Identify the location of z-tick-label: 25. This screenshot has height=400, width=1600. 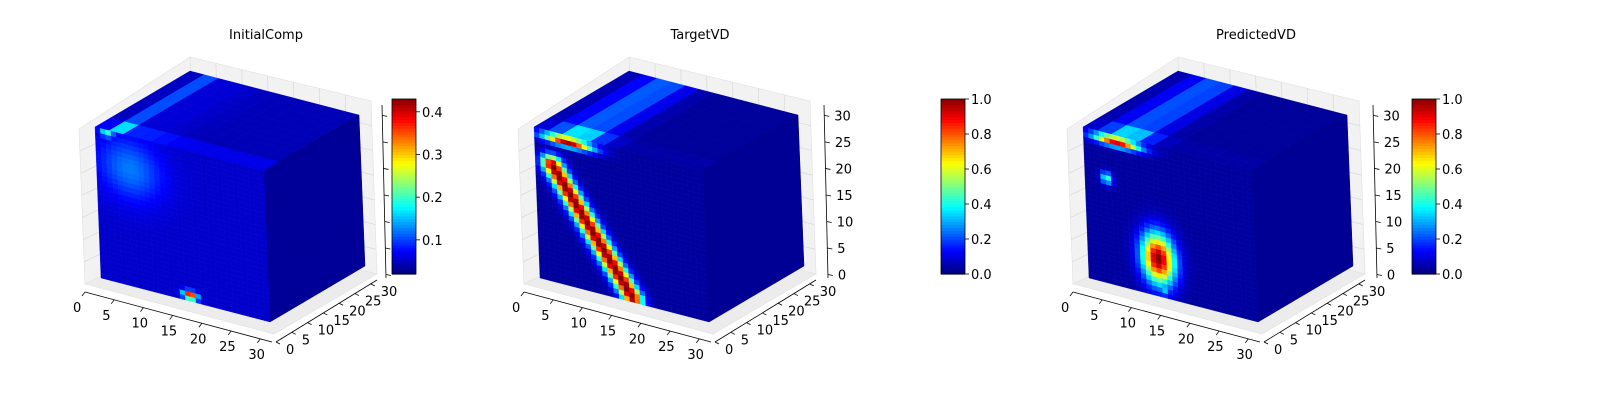
(1392, 143).